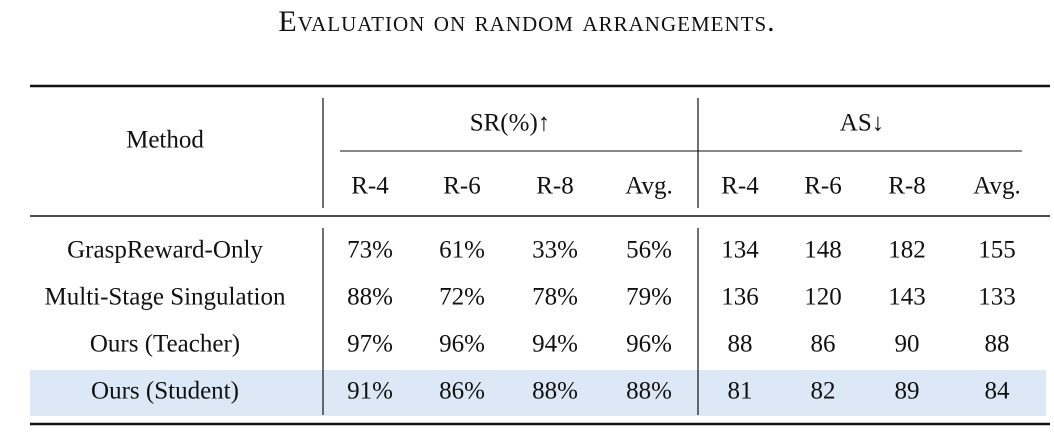 The image size is (1054, 438). I want to click on cell: 143, so click(907, 297).